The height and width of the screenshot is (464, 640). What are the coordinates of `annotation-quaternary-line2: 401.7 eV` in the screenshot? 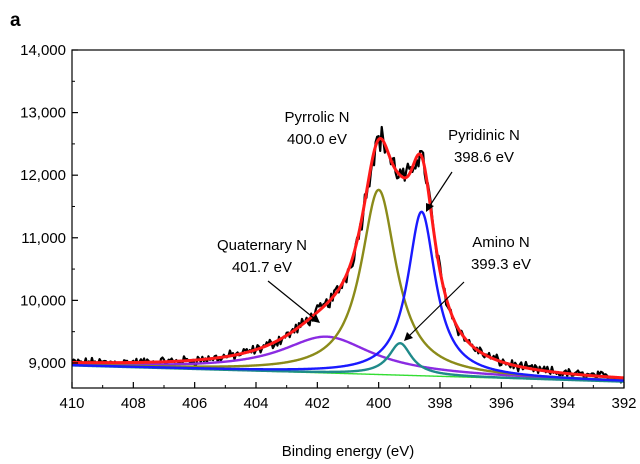 It's located at (262, 267).